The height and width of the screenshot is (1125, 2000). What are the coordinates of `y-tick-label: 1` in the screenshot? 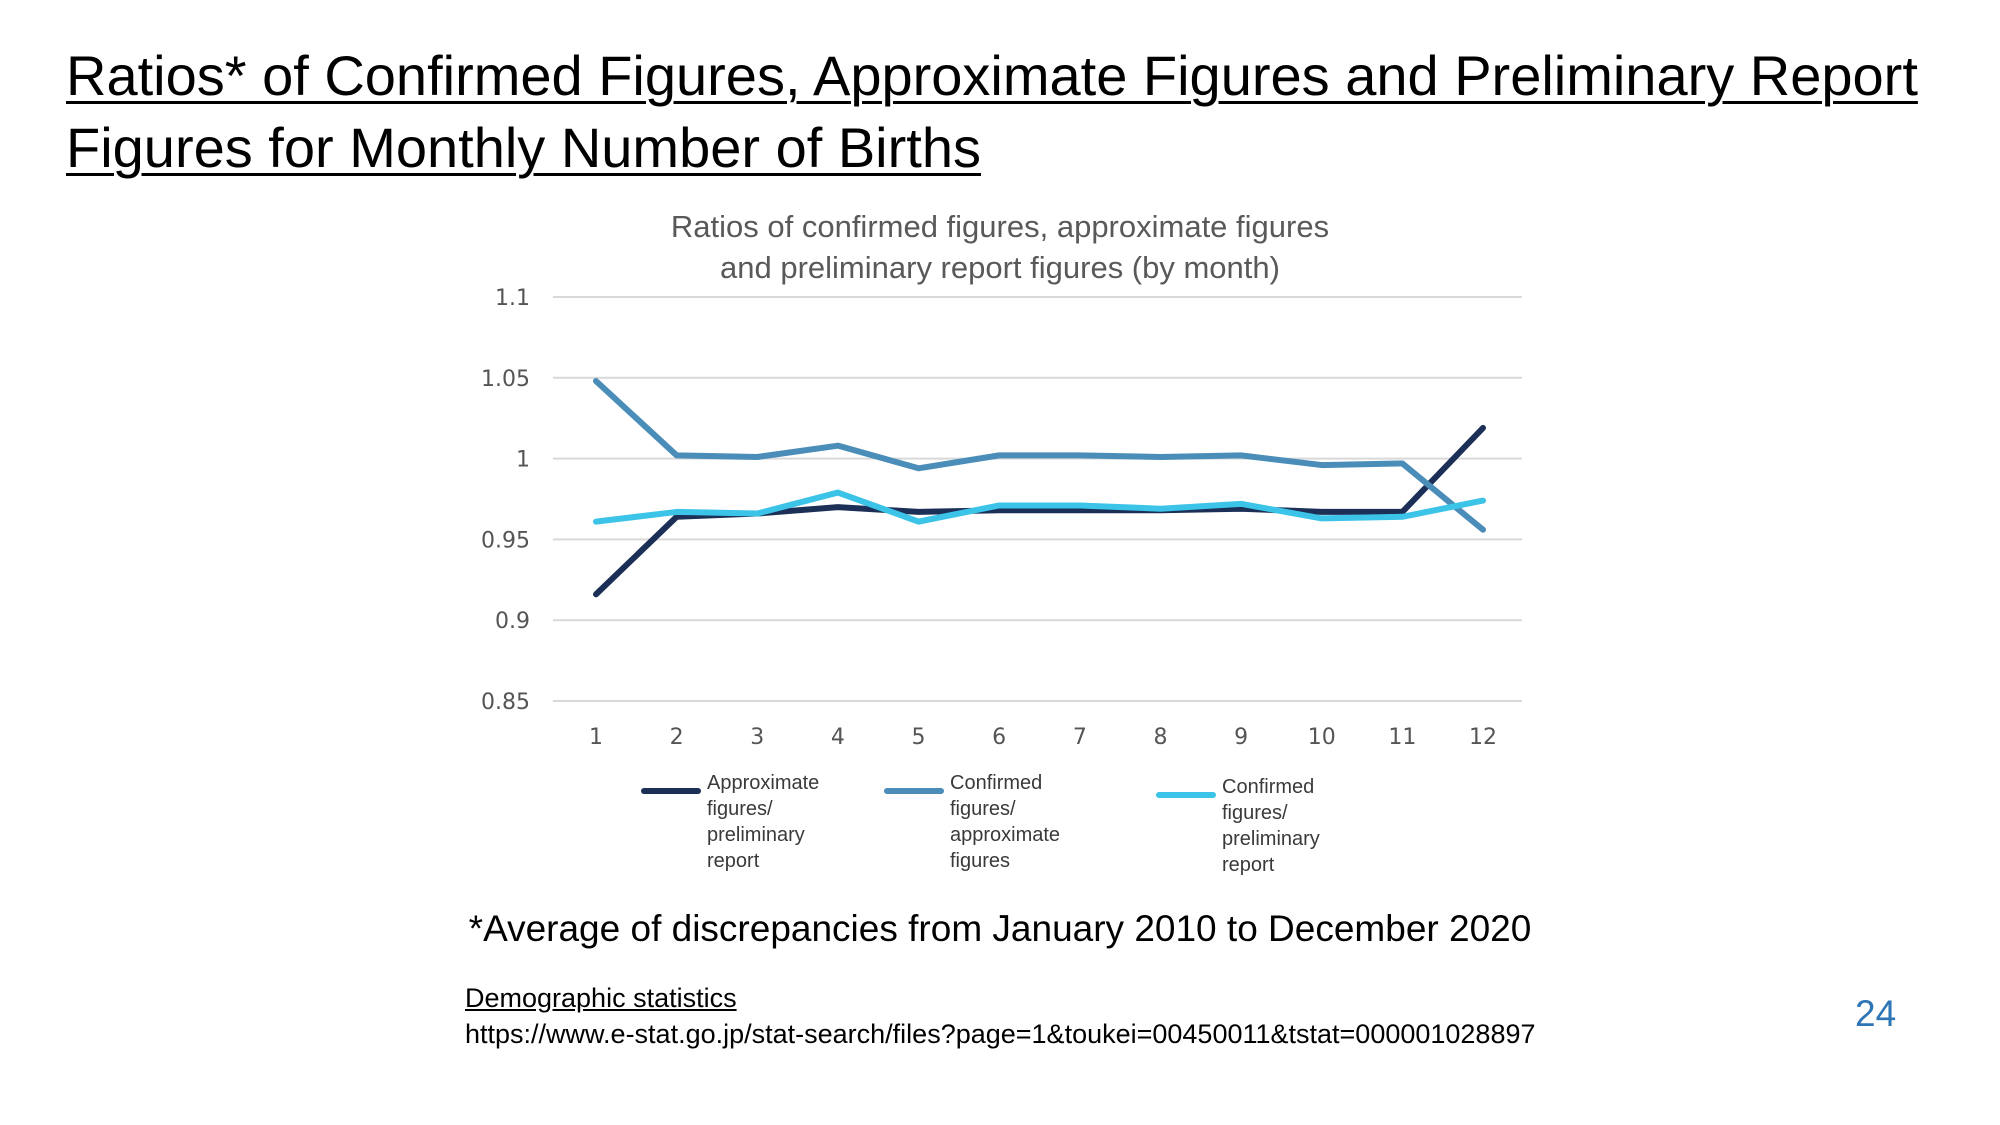 It's located at (523, 460).